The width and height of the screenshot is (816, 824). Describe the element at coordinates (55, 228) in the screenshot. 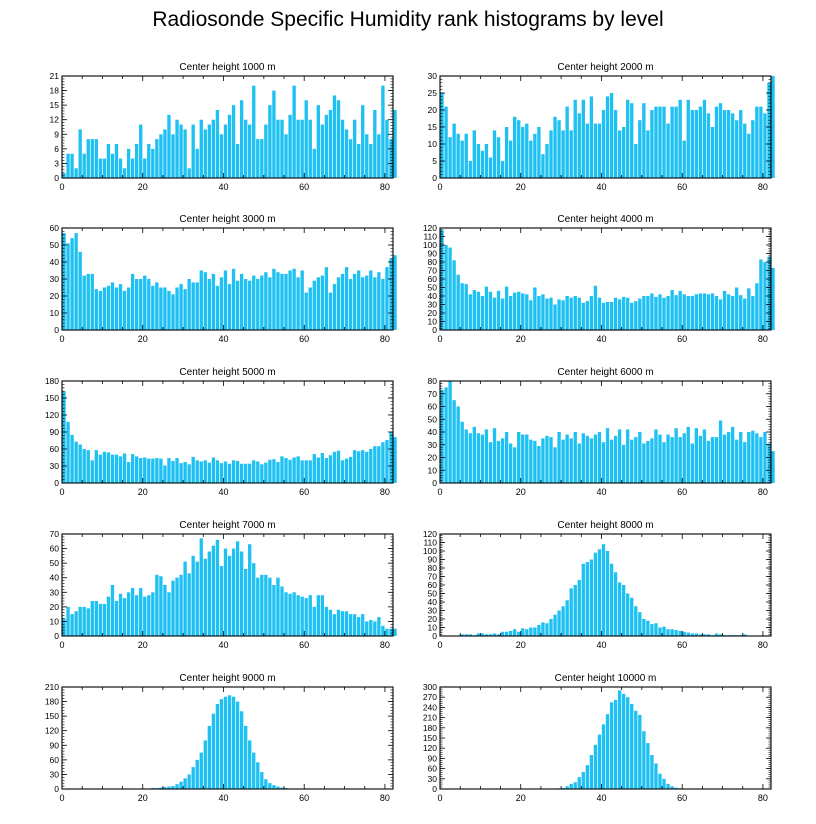

I see `y-tick-label: 60` at that location.